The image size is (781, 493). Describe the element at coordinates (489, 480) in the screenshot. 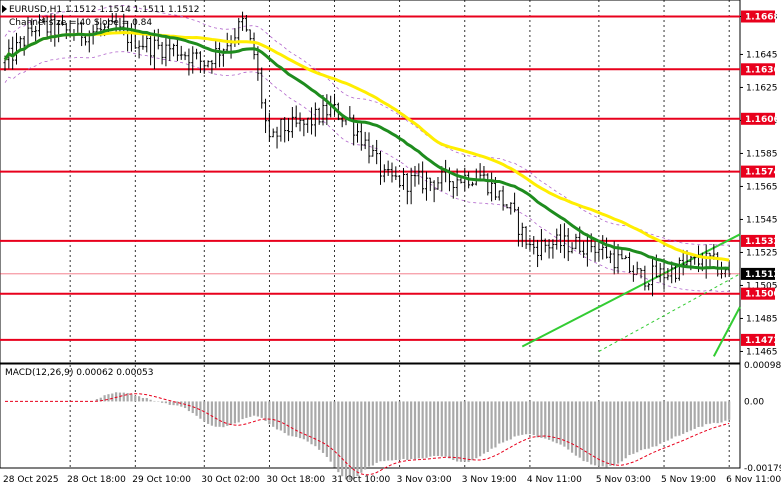

I see `x-tick-label: 3 Nov 19:00` at that location.